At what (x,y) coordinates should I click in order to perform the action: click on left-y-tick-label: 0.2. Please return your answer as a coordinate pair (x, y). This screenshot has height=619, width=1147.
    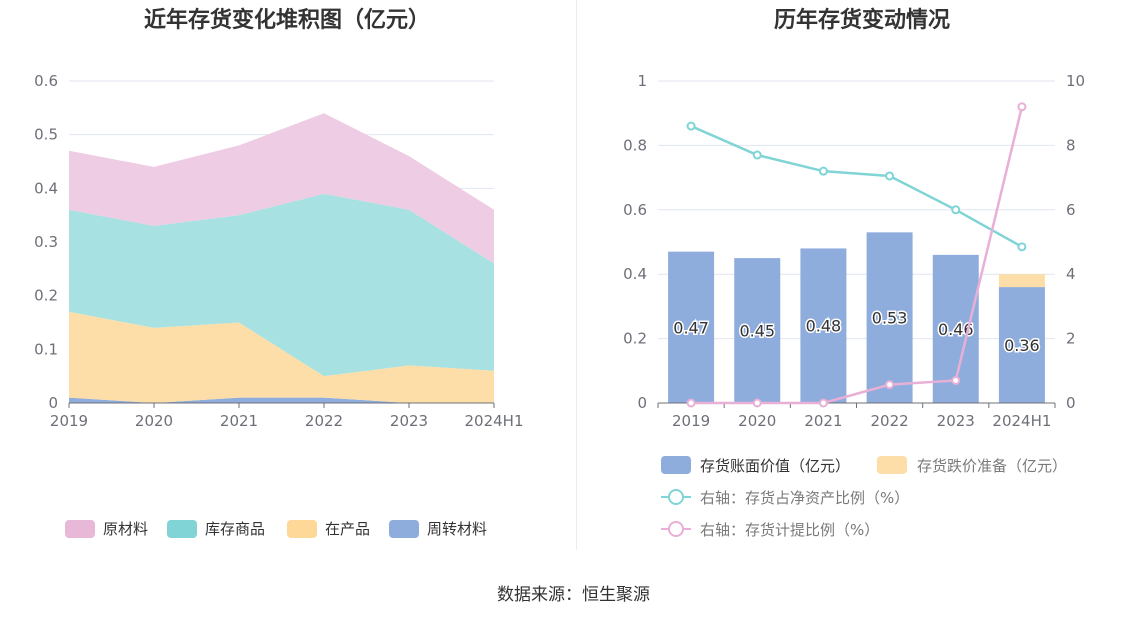
    Looking at the image, I should click on (46, 296).